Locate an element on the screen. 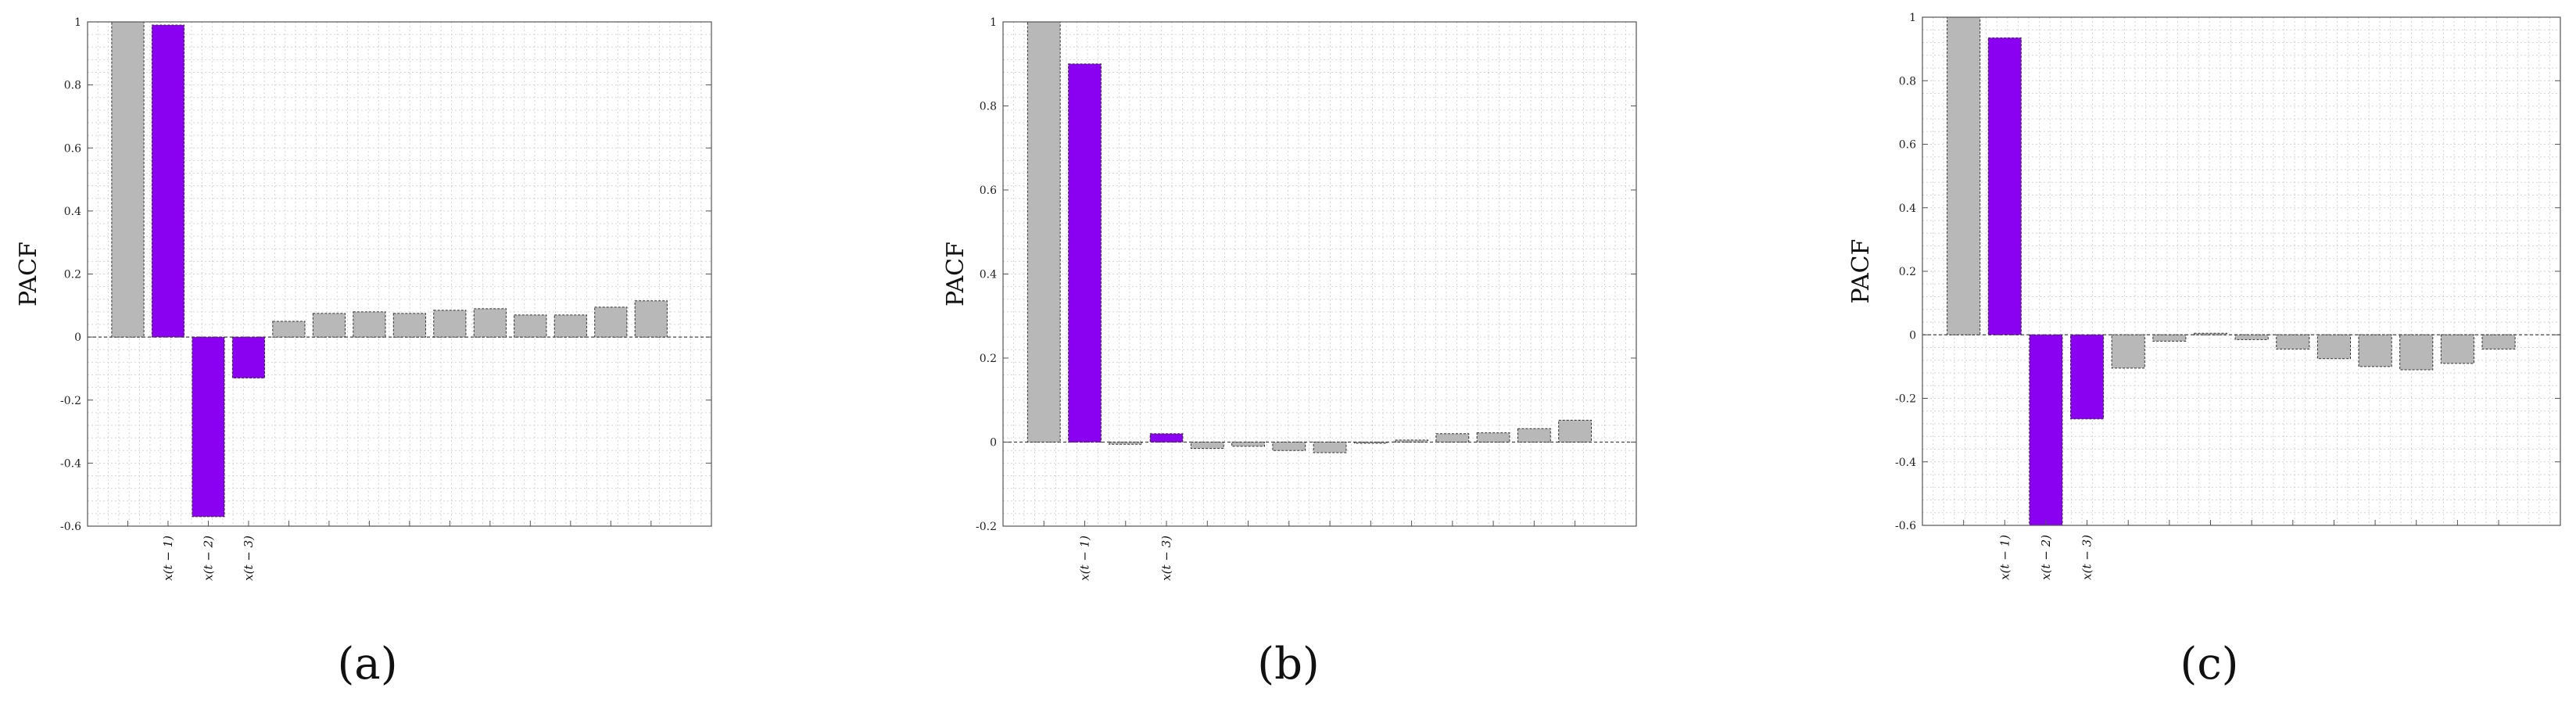 The height and width of the screenshot is (713, 2576). panel-label: (a) is located at coordinates (367, 664).